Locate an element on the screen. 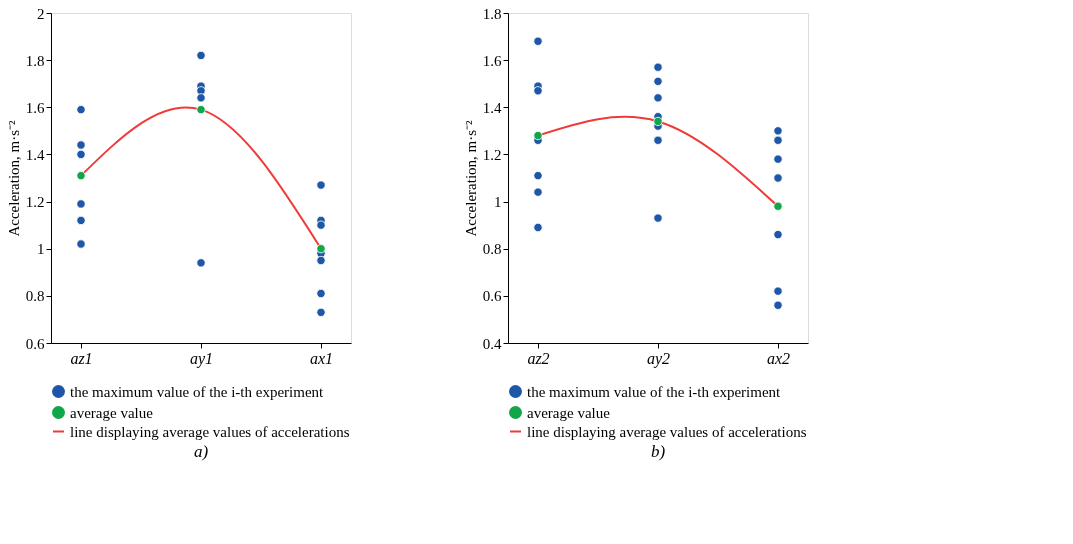 This screenshot has height=544, width=1073. x-tick-label: az2 is located at coordinates (538, 358).